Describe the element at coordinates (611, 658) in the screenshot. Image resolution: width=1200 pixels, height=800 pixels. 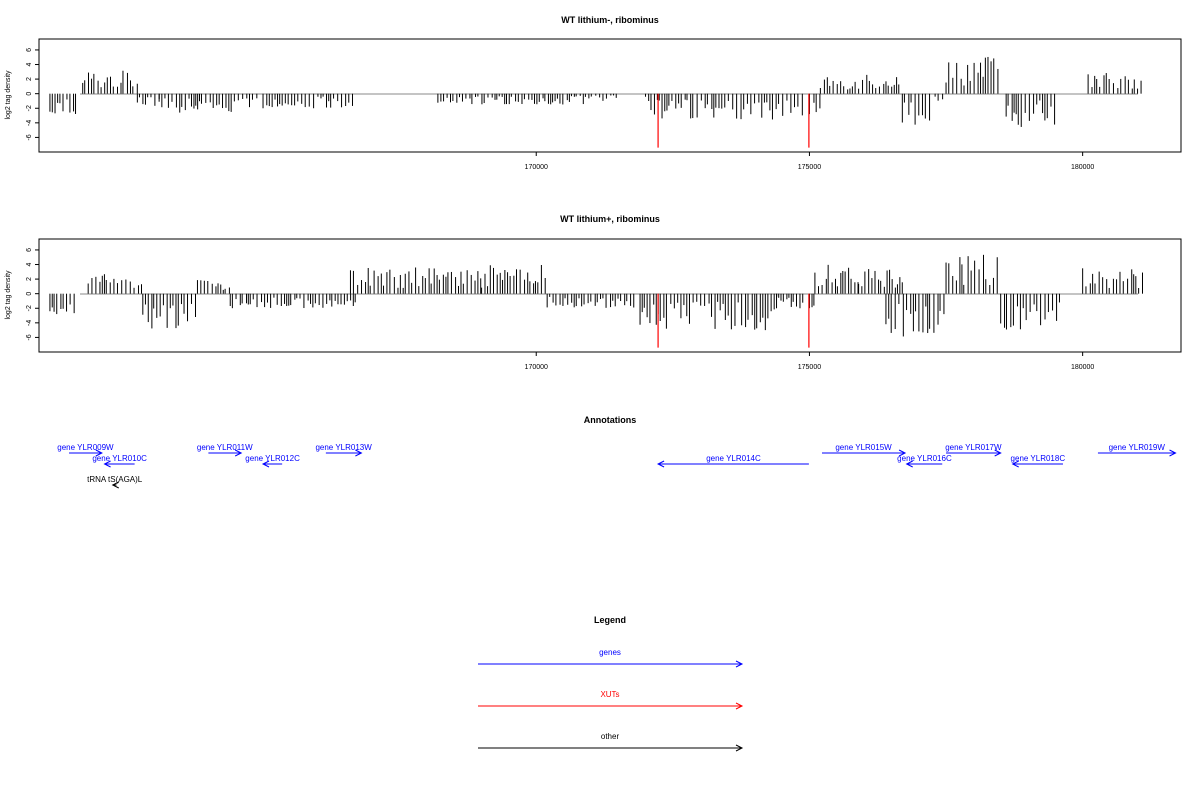
I see `legend-item-genes: genes` at that location.